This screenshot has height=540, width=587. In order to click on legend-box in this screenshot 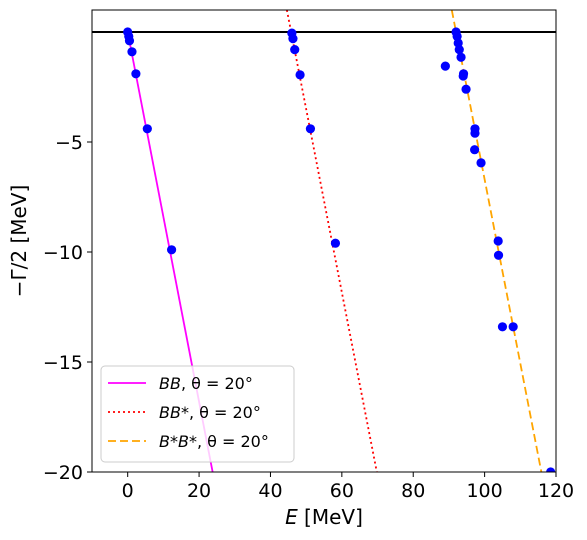, I will do `click(197, 414)`.